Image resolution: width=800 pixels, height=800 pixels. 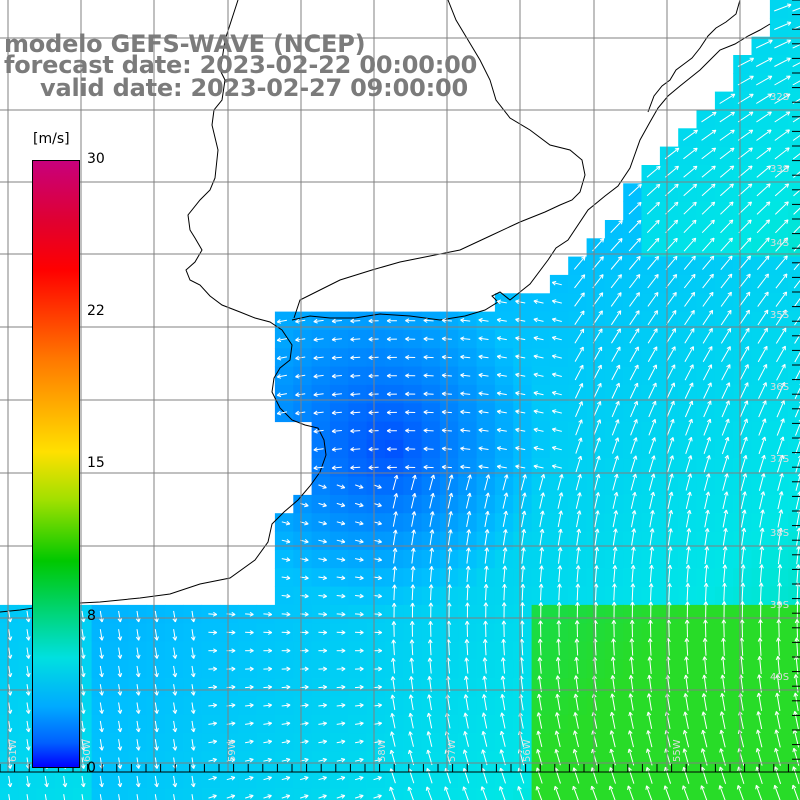 I want to click on colorbar, so click(x=56, y=464).